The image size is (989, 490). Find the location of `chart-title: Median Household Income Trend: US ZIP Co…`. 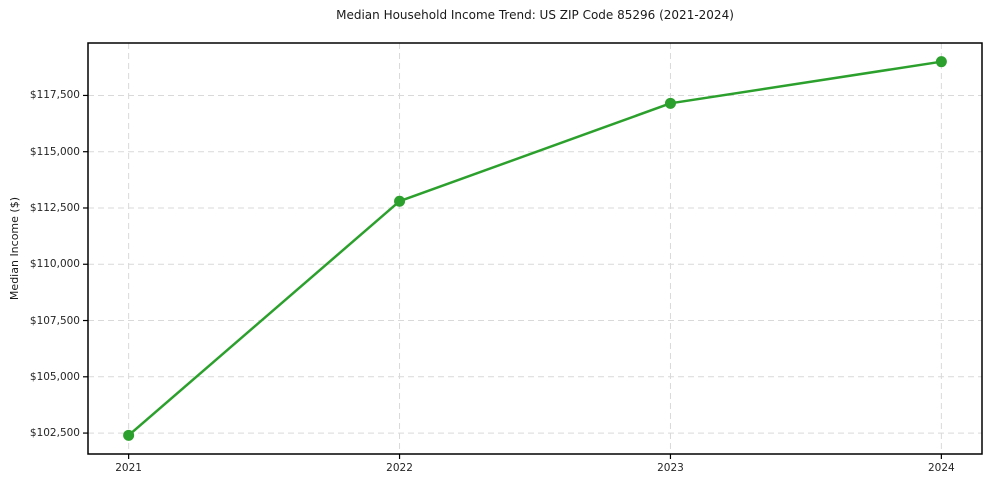

chart-title: Median Household Income Trend: US ZIP Co… is located at coordinates (535, 15).